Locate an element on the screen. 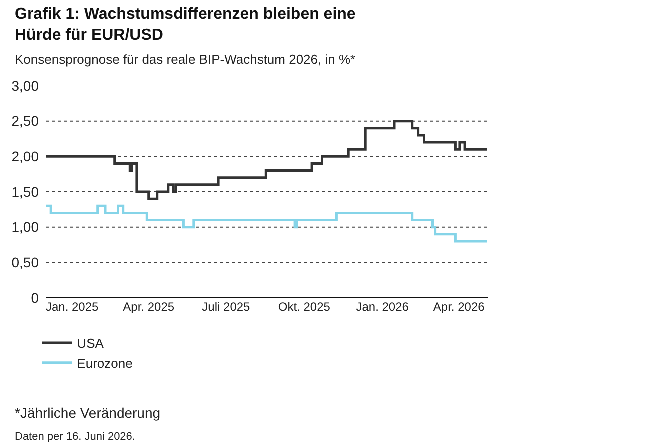  y-tick-label: 2,50 is located at coordinates (26, 121).